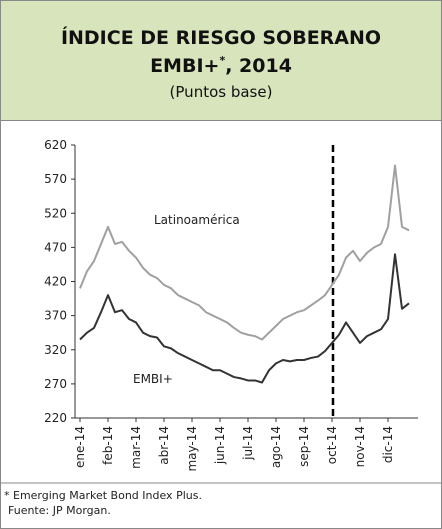 The width and height of the screenshot is (442, 529). What do you see at coordinates (136, 447) in the screenshot?
I see `x-tick-label: mar-14` at bounding box center [136, 447].